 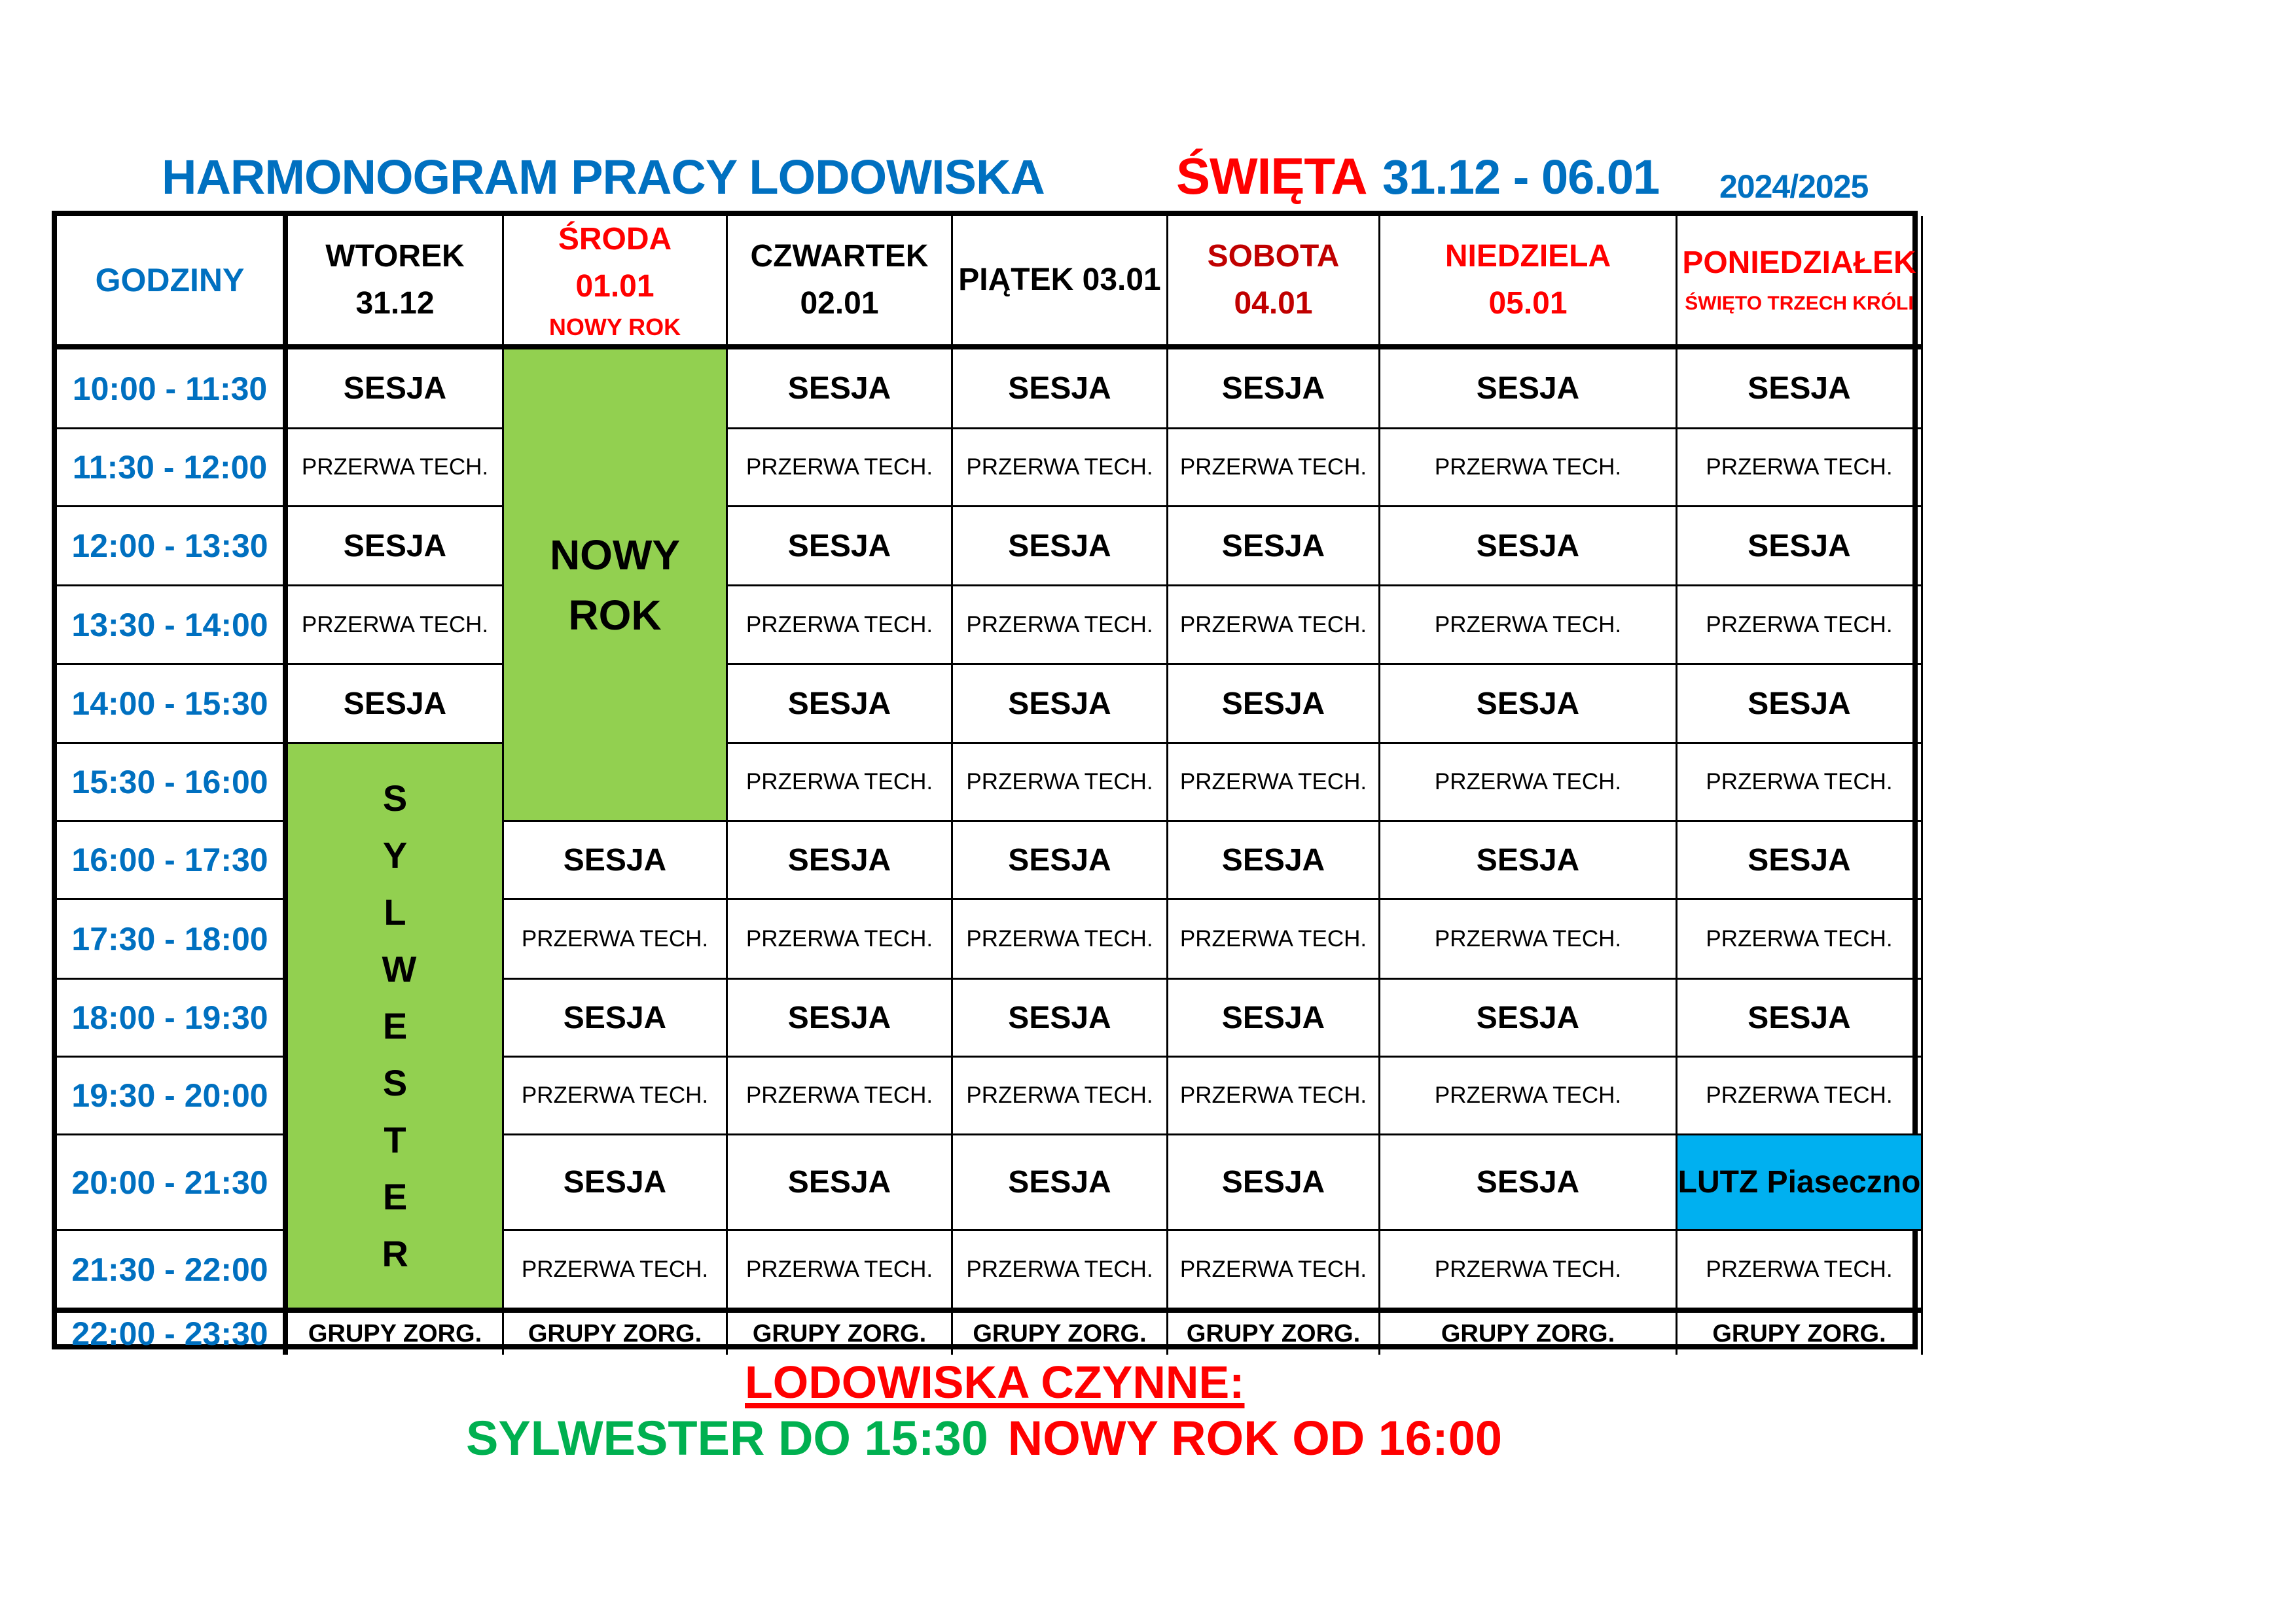 What do you see at coordinates (172, 1096) in the screenshot?
I see `time-slot: 19:30 - 20:00` at bounding box center [172, 1096].